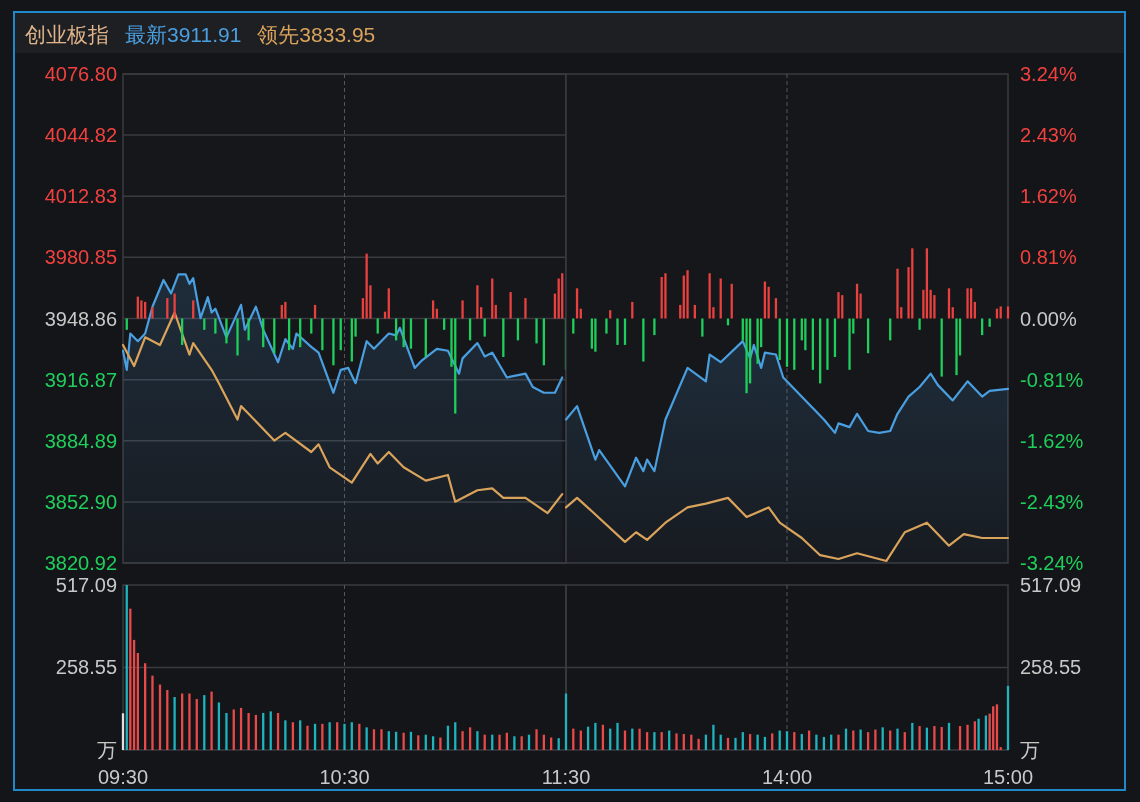 This screenshot has height=802, width=1140. What do you see at coordinates (80, 196) in the screenshot?
I see `y-tick-label: 4012.83` at bounding box center [80, 196].